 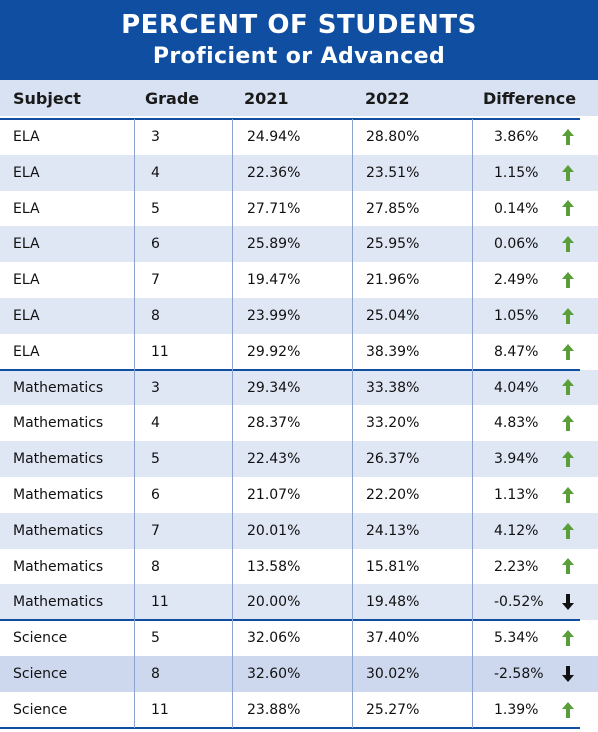 What do you see at coordinates (393, 459) in the screenshot?
I see `cell-2022: 26.37%` at bounding box center [393, 459].